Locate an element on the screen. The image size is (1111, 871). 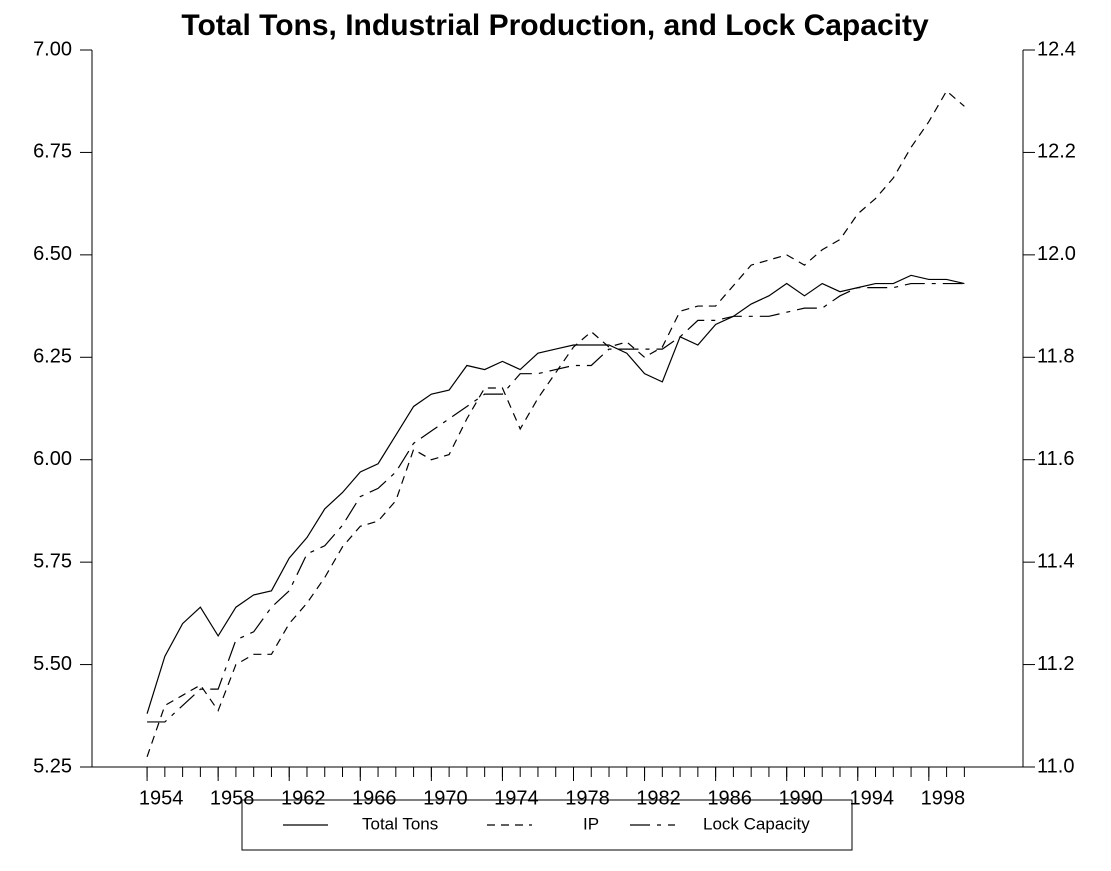
x-tick-label: 1970 is located at coordinates (445, 798).